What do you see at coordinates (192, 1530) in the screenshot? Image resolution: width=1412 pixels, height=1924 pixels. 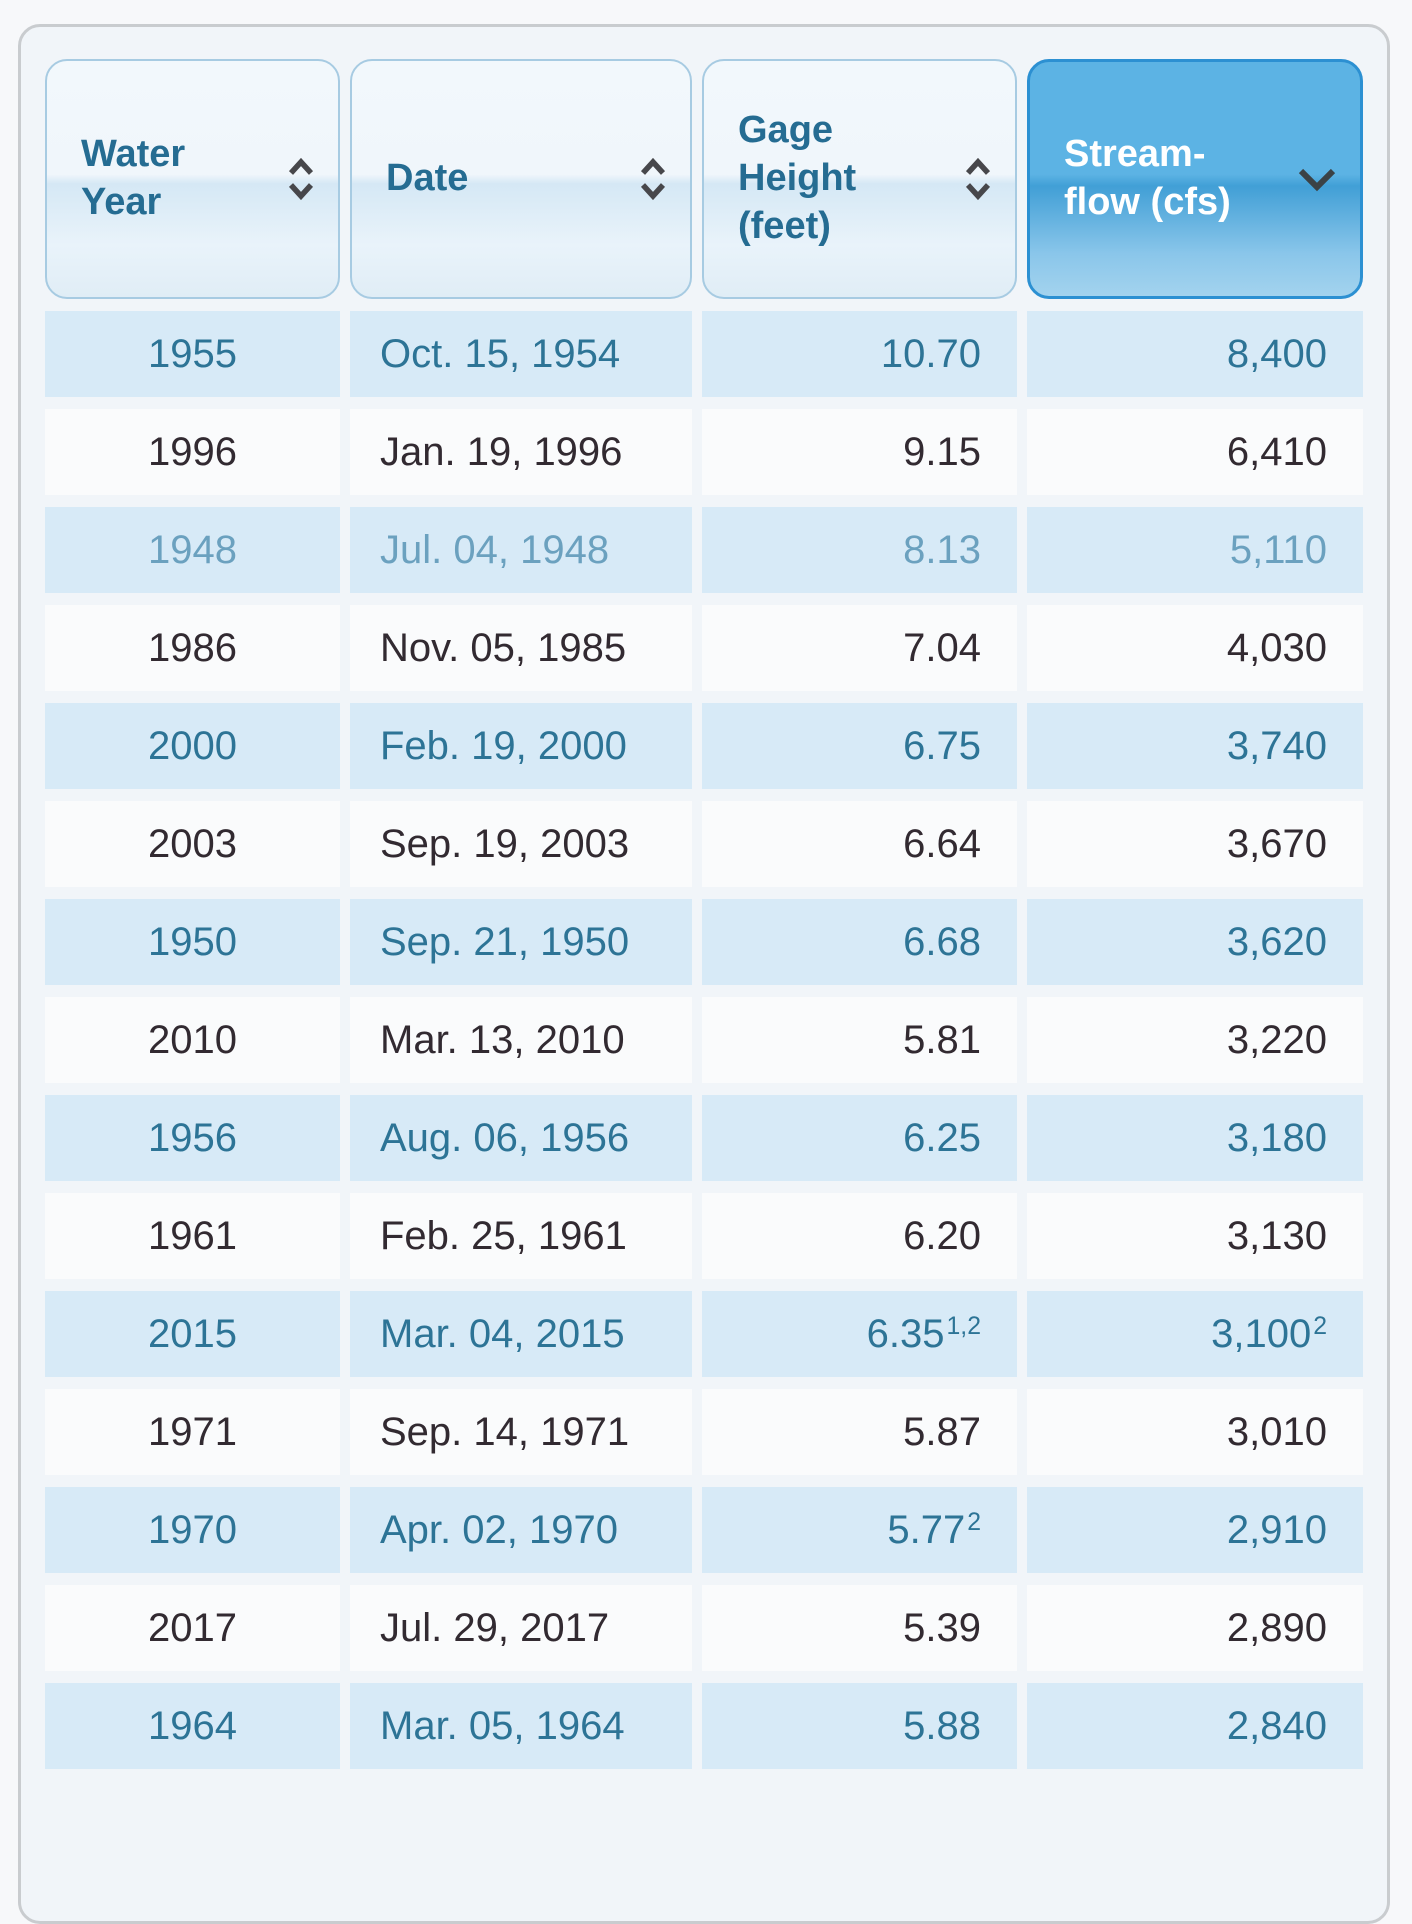 I see `water-year-cell: 1970` at bounding box center [192, 1530].